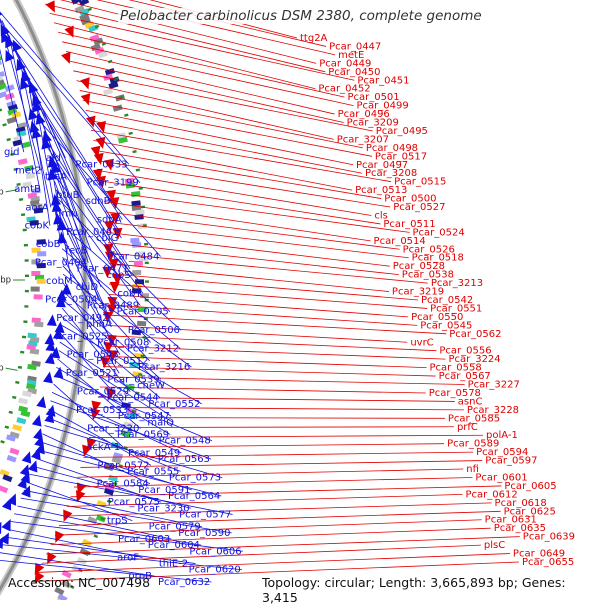 The height and width of the screenshot is (605, 600). I want to click on gene-label: Pcar_0548, so click(185, 441).